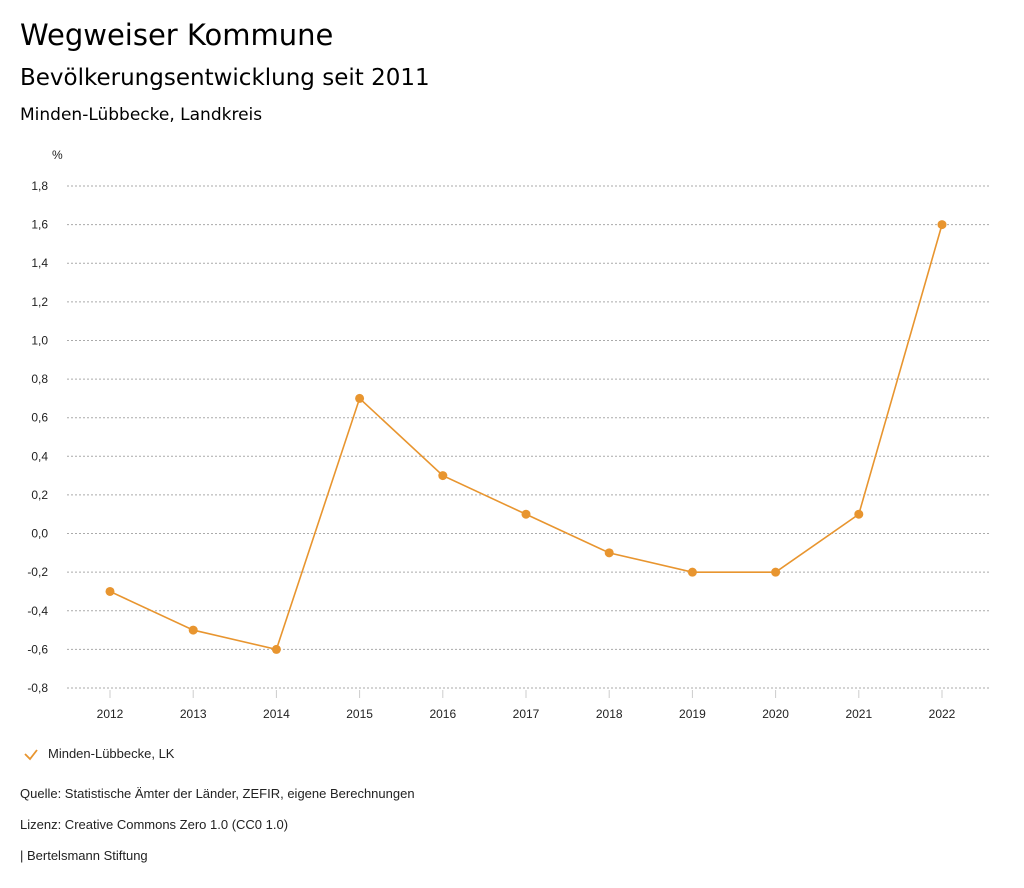 Image resolution: width=1024 pixels, height=888 pixels. I want to click on y-axis-unit: %, so click(57, 155).